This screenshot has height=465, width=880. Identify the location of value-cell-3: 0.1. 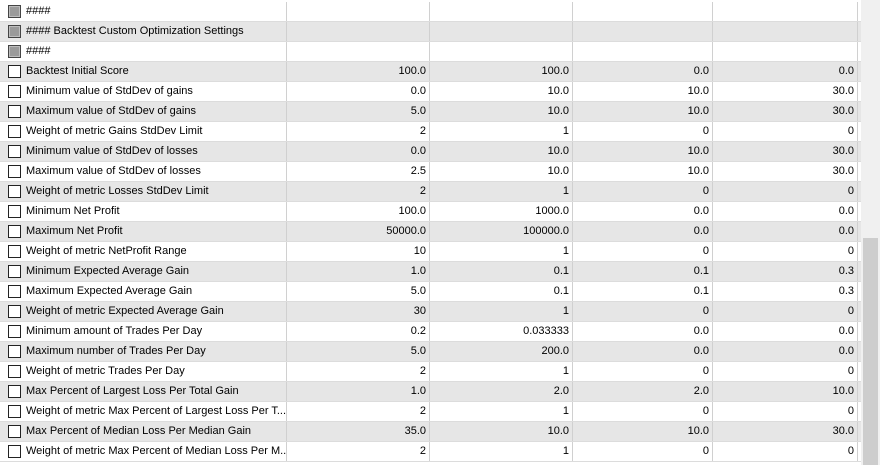
(643, 291).